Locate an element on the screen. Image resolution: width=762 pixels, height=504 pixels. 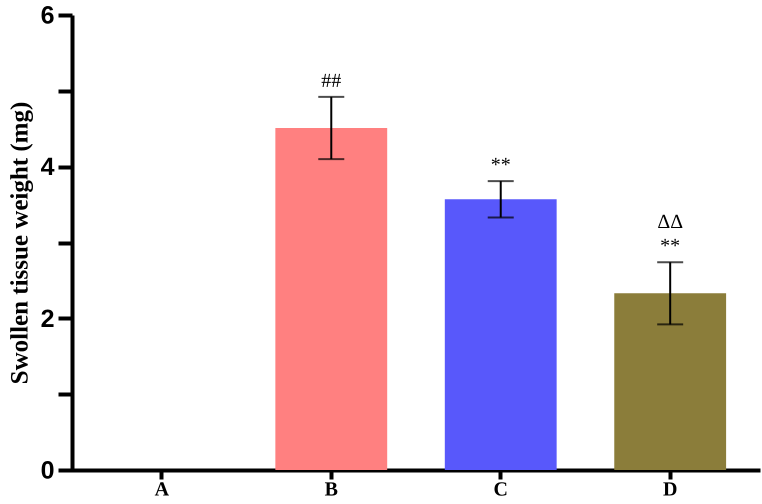
x-tick-label: D is located at coordinates (670, 489).